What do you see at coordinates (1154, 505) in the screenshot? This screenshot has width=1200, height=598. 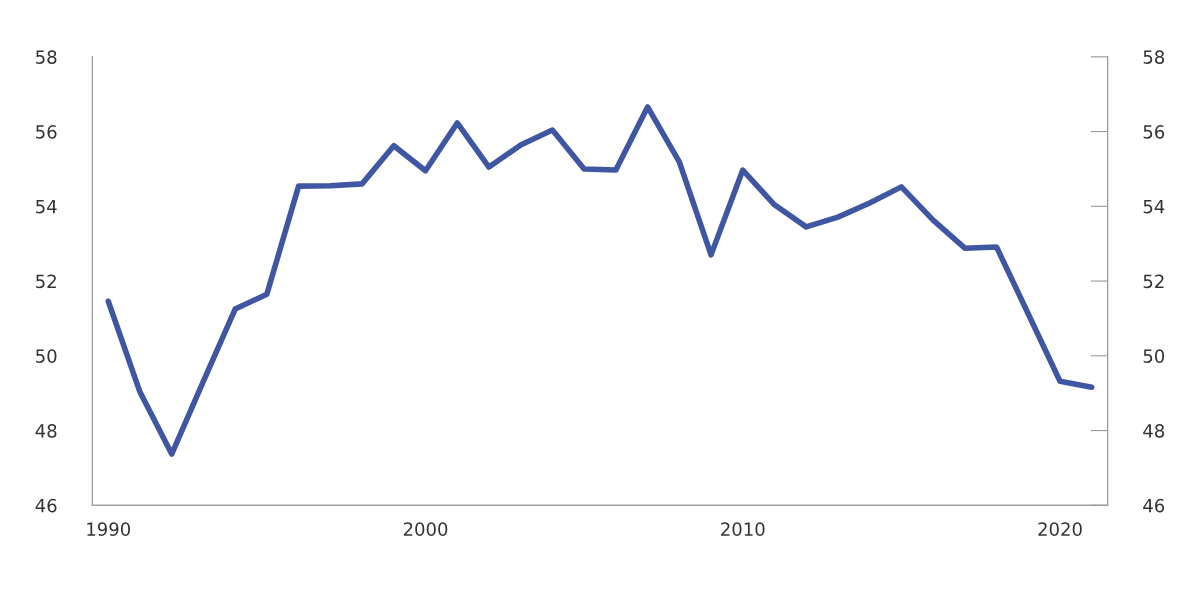 I see `y2-tick-label: 46` at bounding box center [1154, 505].